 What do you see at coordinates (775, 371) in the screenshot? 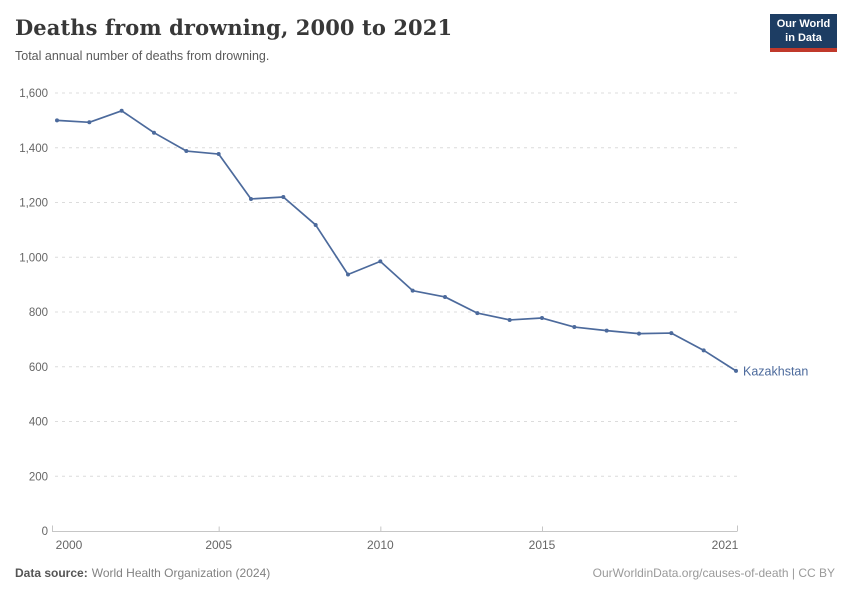
I see `series-label-kazakhstan: Kazakhstan` at bounding box center [775, 371].